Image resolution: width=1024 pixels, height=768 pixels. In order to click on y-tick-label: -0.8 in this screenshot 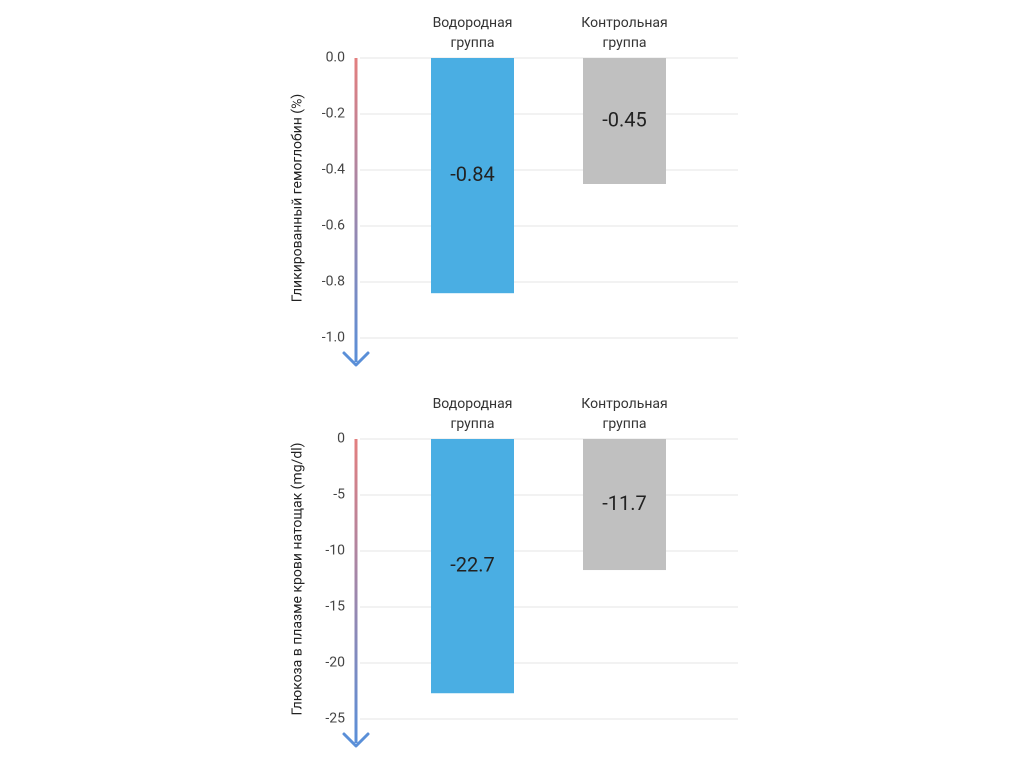, I will do `click(333, 282)`.